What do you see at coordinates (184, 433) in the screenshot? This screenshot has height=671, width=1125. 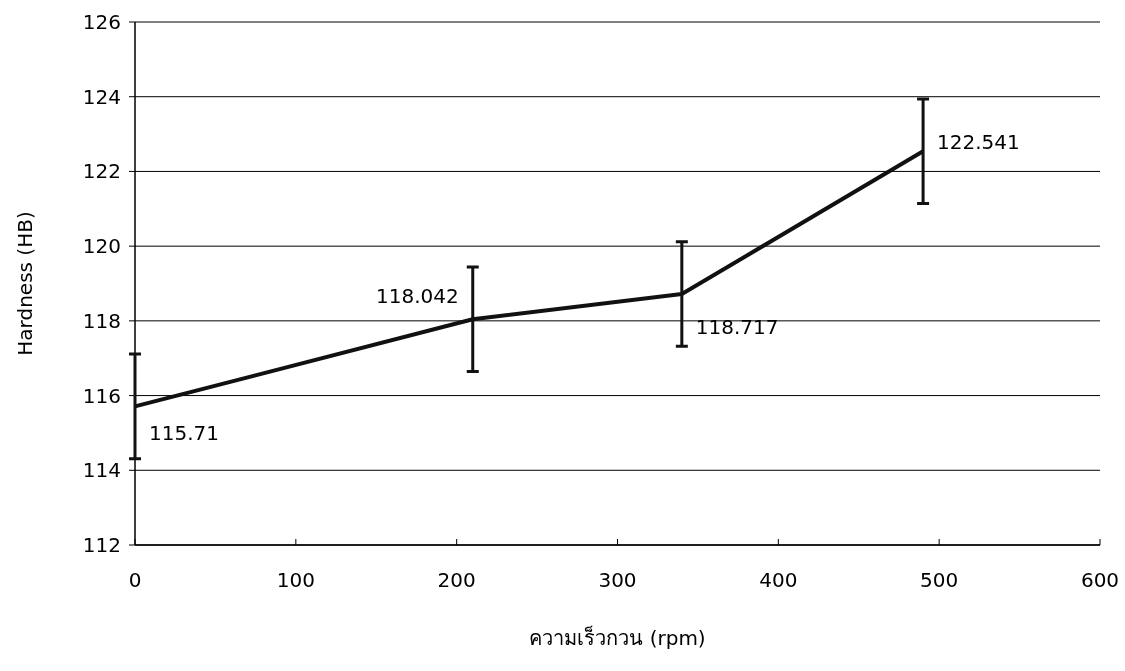 I see `data-label: 115.71` at bounding box center [184, 433].